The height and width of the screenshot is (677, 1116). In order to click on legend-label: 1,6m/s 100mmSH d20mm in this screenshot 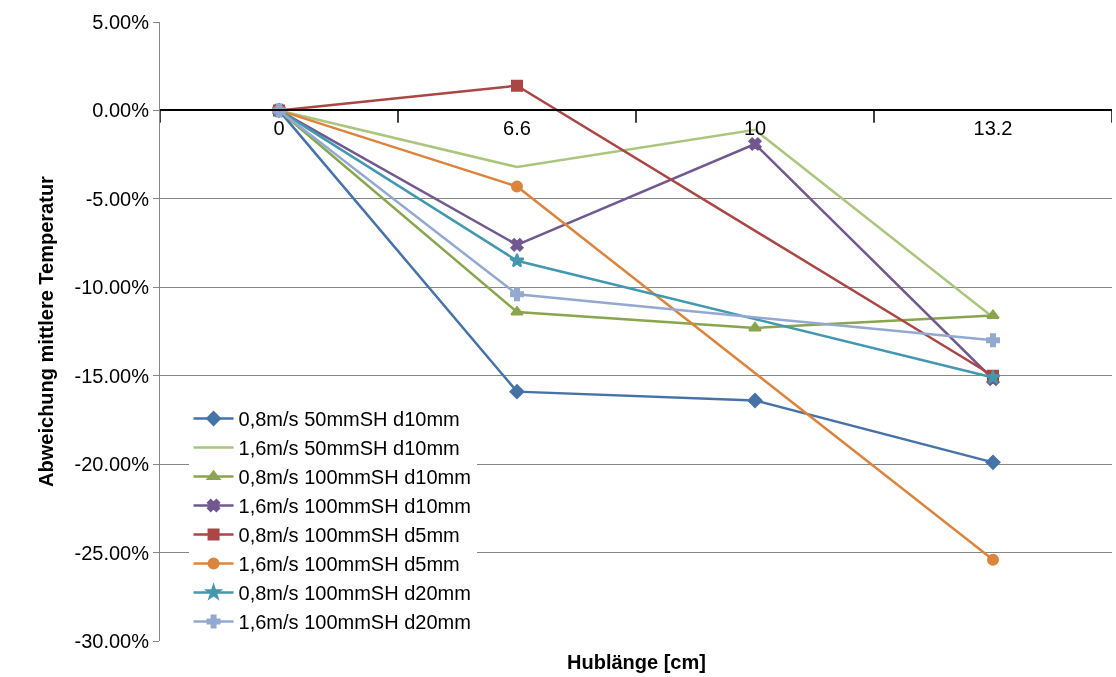, I will do `click(354, 622)`.